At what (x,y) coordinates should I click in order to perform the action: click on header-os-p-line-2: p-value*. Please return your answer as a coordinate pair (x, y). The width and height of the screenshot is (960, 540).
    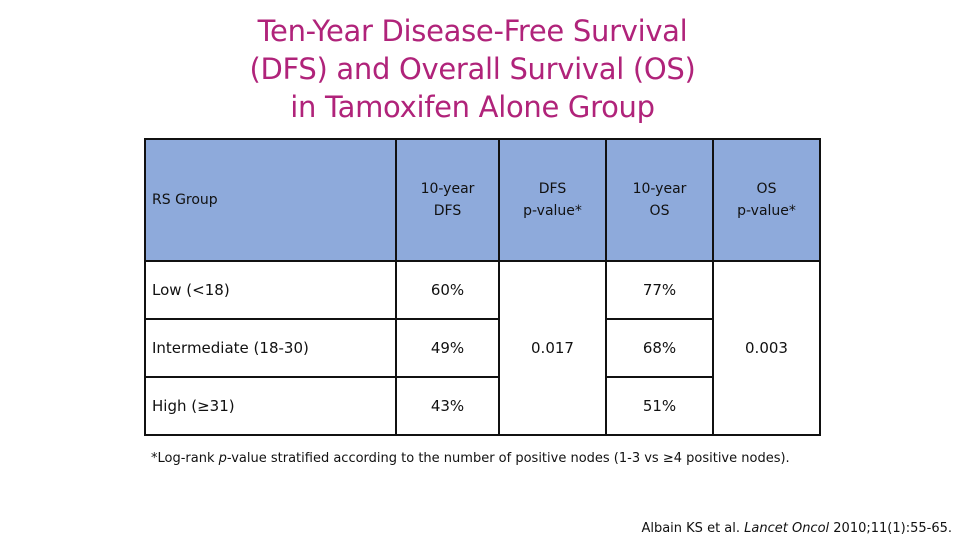
    Looking at the image, I should click on (766, 211).